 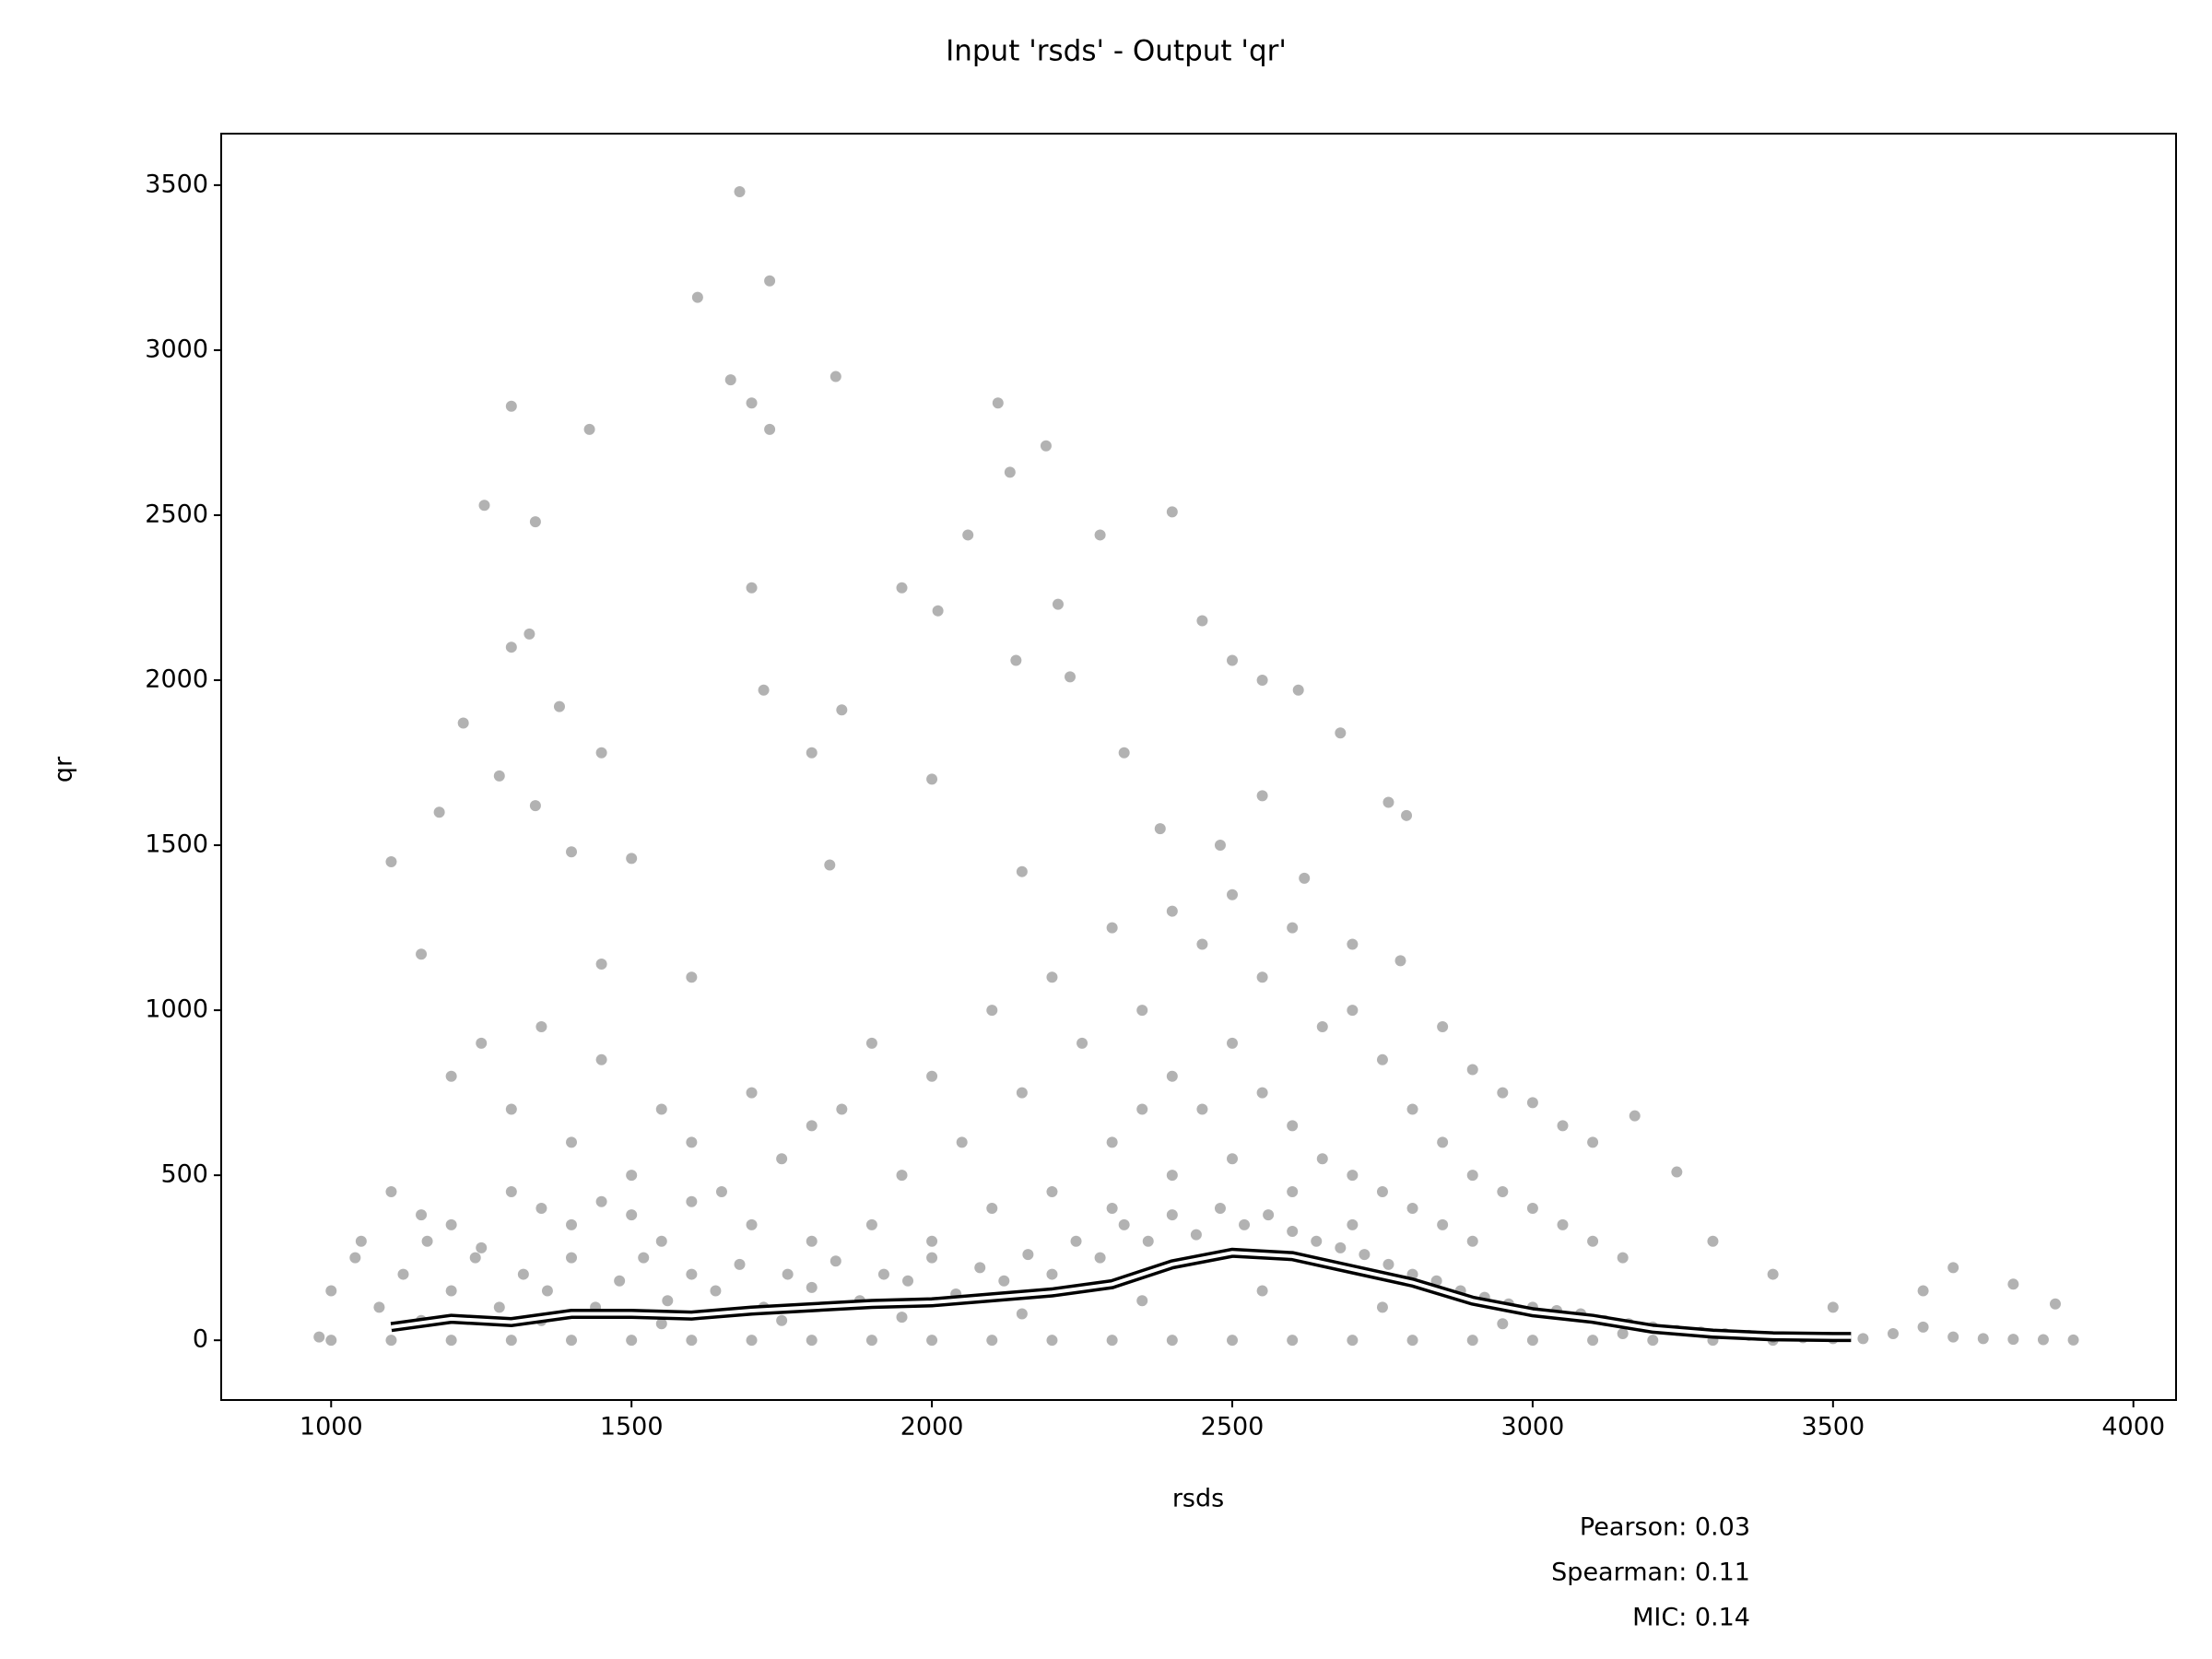 What do you see at coordinates (1650, 1573) in the screenshot?
I see `annotation: Spearman: 0.11` at bounding box center [1650, 1573].